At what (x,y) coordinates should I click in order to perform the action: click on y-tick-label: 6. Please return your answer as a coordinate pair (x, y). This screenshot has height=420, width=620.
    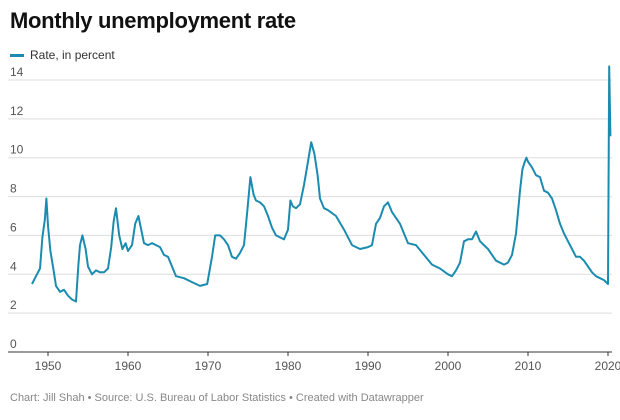
    Looking at the image, I should click on (13, 227).